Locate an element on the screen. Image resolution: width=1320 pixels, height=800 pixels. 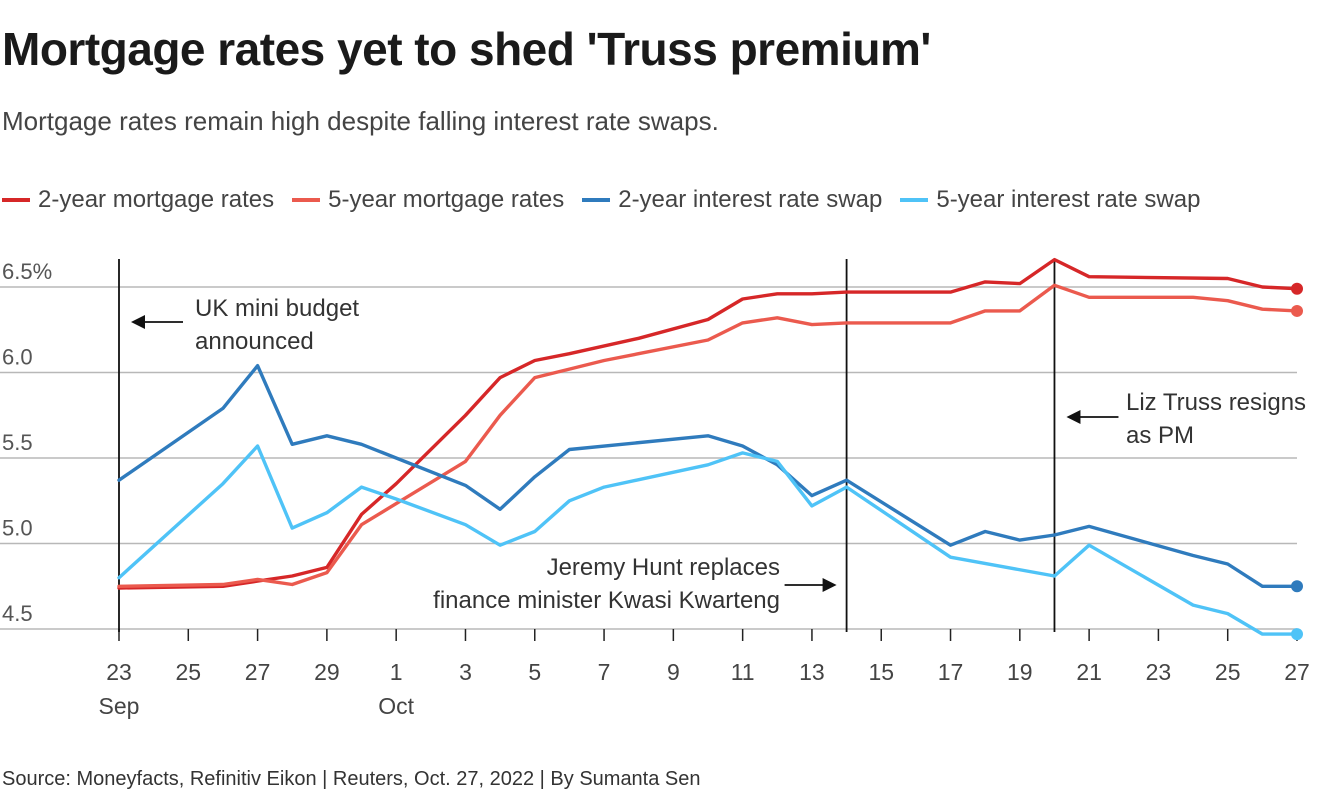
annotation-mini-budget-text: announced is located at coordinates (254, 341).